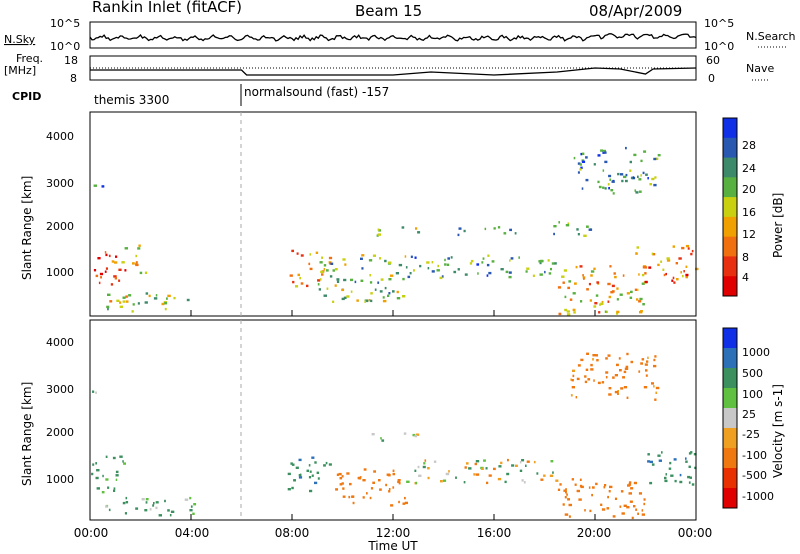 The image size is (800, 554). Describe the element at coordinates (719, 23) in the screenshot. I see `noise-right-tick-top: 10^5` at that location.